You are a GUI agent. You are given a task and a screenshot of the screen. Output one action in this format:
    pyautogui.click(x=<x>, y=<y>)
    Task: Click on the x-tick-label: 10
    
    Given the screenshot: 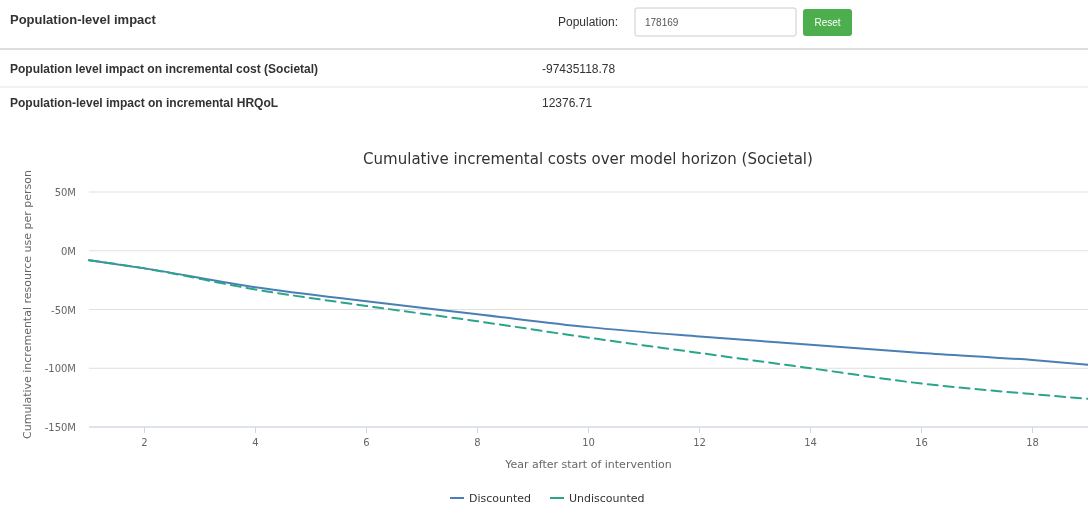 What is the action you would take?
    pyautogui.click(x=588, y=442)
    